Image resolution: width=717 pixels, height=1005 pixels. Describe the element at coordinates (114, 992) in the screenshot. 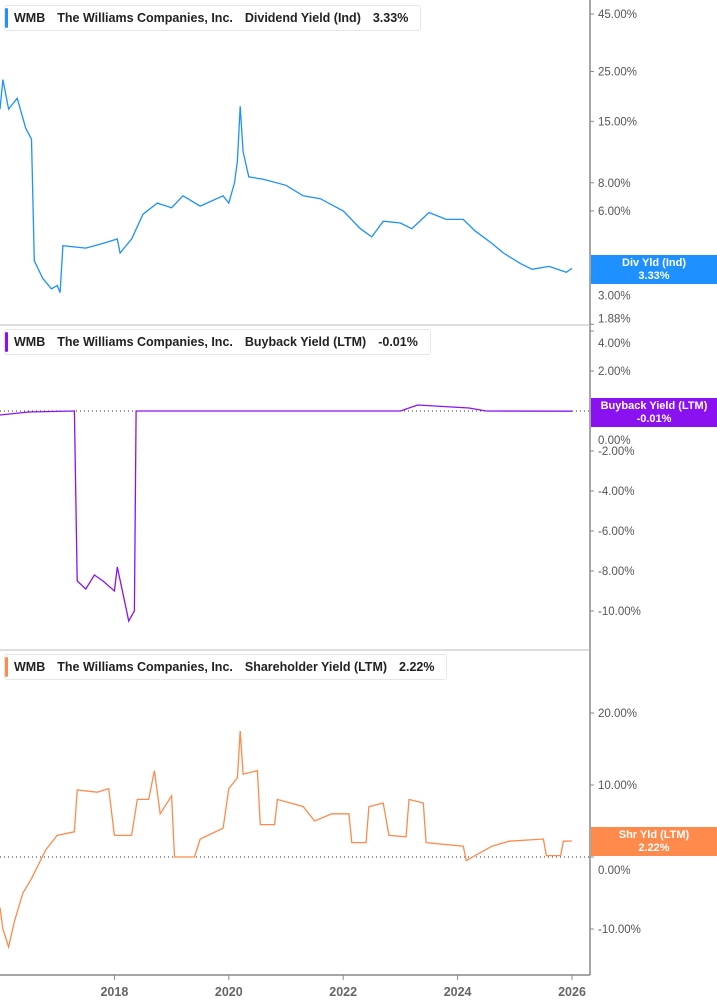

I see `x-tick-label: 2018` at that location.